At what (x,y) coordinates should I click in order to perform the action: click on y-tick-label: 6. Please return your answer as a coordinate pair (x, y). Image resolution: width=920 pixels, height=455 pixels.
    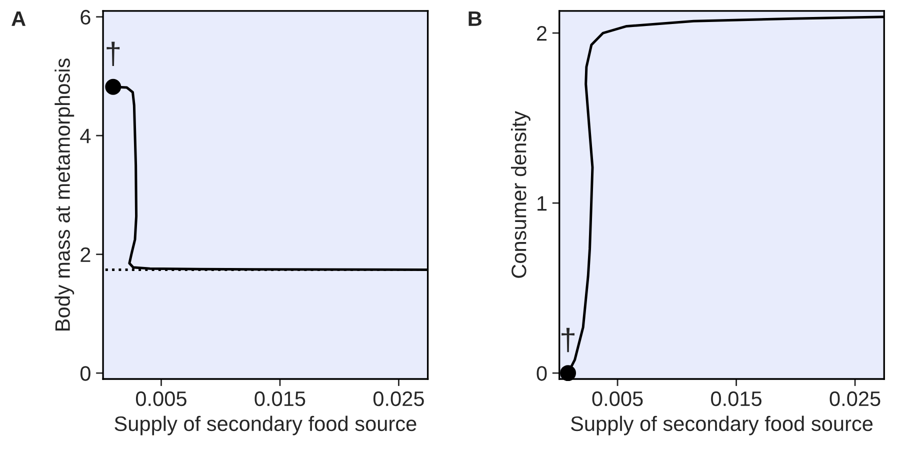
    Looking at the image, I should click on (85, 17).